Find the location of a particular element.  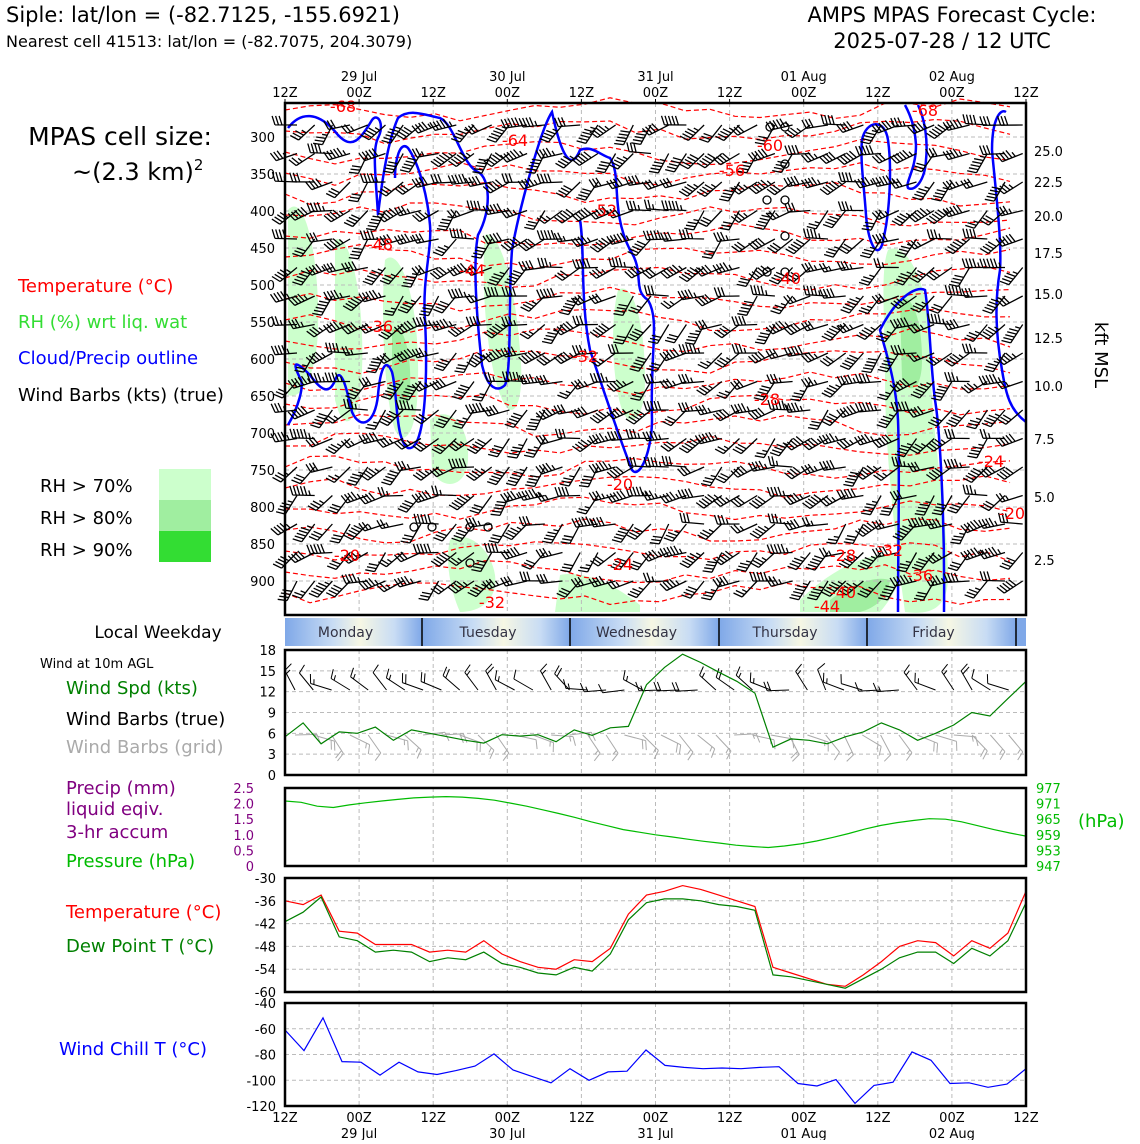

weekday-strip: Monday Tuesday Wednesday Thursday Friday is located at coordinates (655, 632).